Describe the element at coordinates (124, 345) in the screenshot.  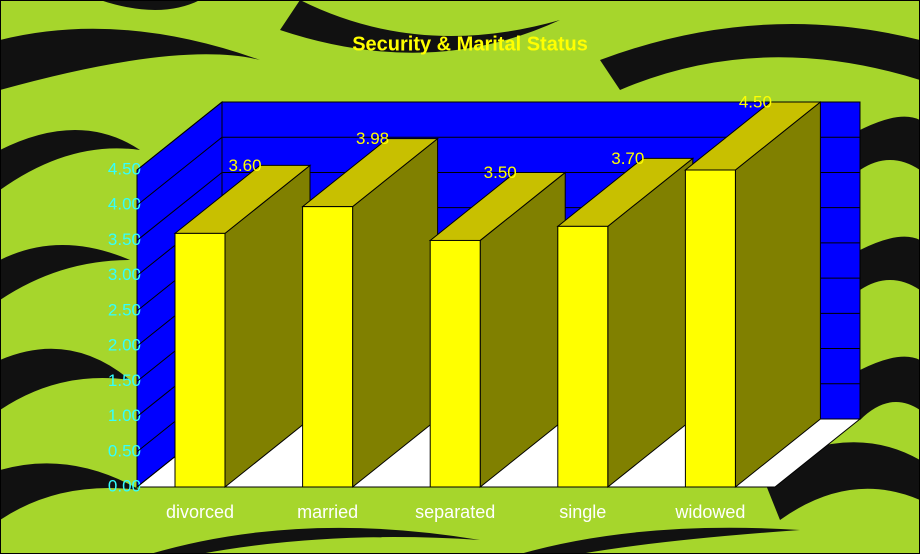
I see `y-tick-label: 2.00` at that location.